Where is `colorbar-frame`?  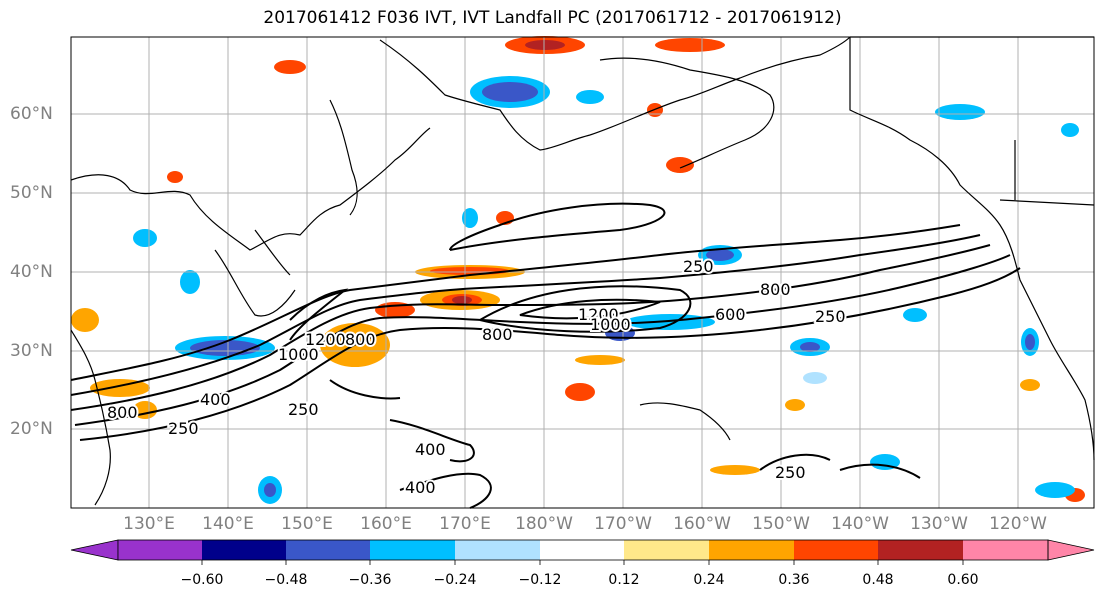 colorbar-frame is located at coordinates (583, 550).